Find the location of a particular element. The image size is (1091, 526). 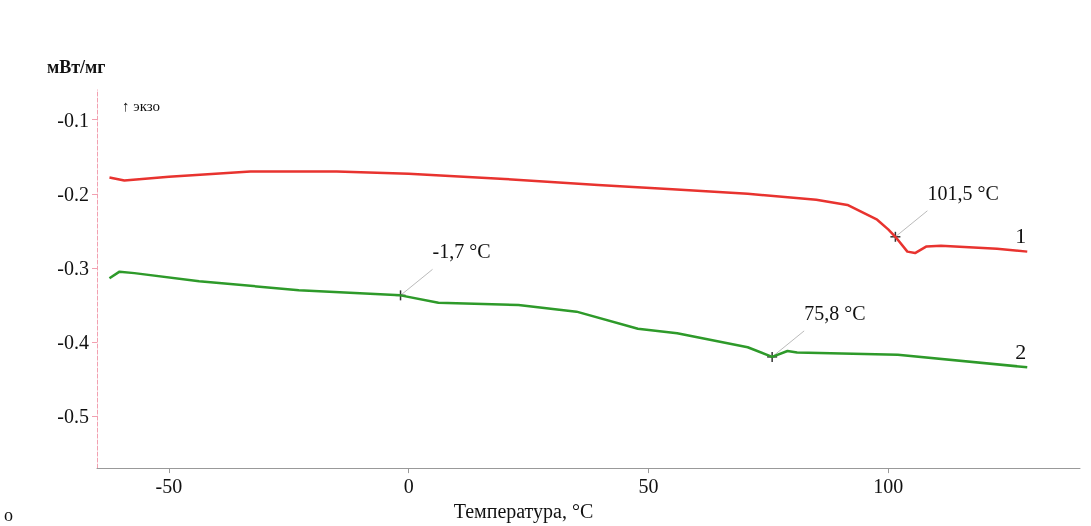

annotation: -1,7 °C is located at coordinates (461, 251).